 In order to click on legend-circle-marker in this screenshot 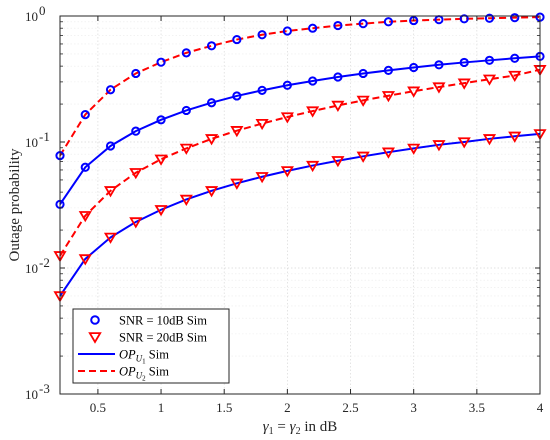, I will do `click(95, 320)`.